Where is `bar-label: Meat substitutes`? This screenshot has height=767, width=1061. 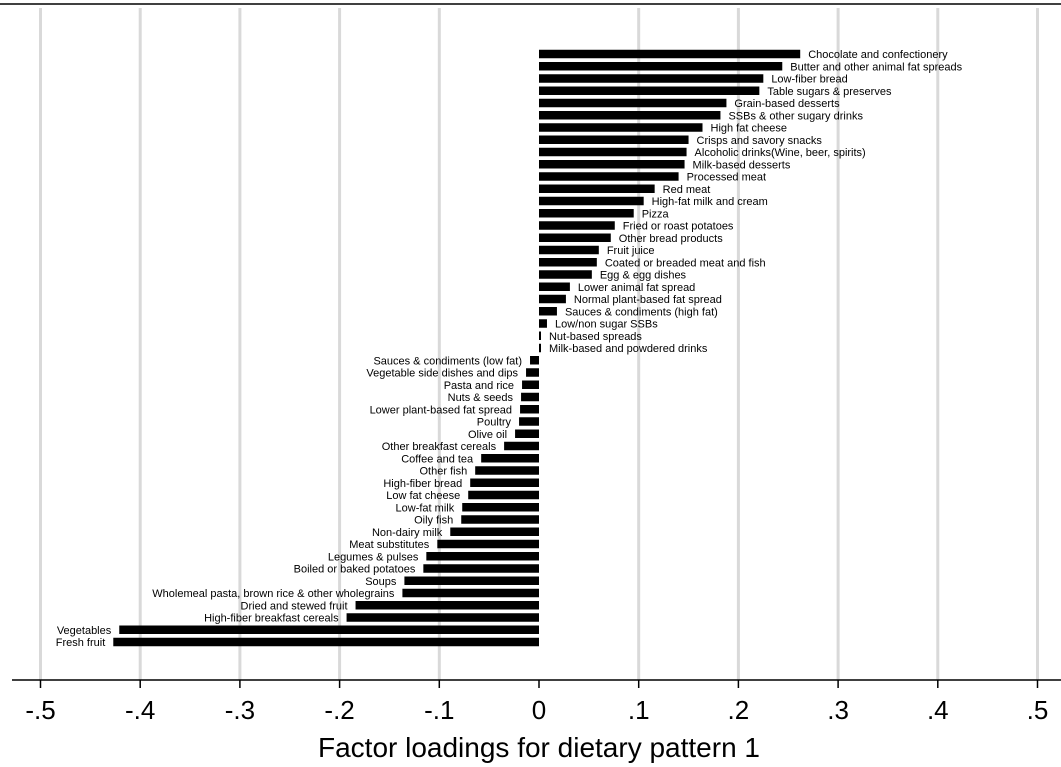 bar-label: Meat substitutes is located at coordinates (389, 545).